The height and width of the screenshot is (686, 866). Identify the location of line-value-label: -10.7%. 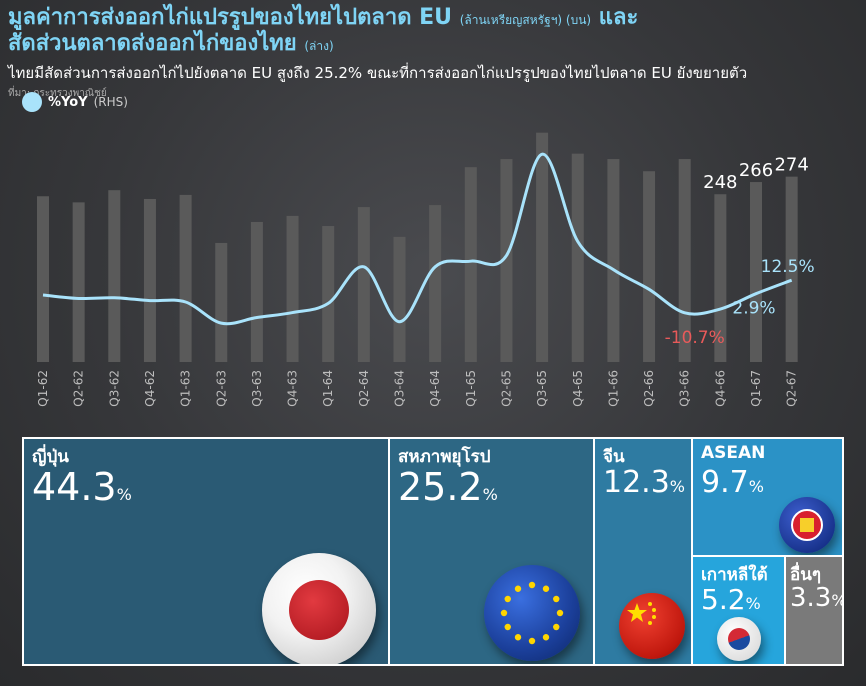
(695, 338).